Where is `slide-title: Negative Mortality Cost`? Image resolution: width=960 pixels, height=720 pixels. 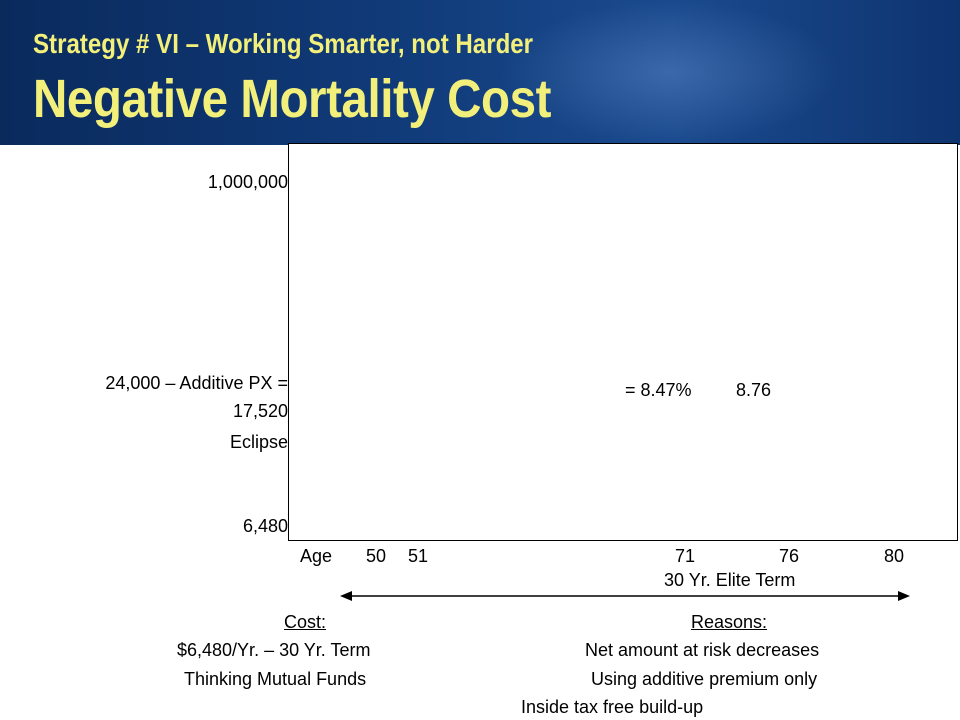 slide-title: Negative Mortality Cost is located at coordinates (292, 99).